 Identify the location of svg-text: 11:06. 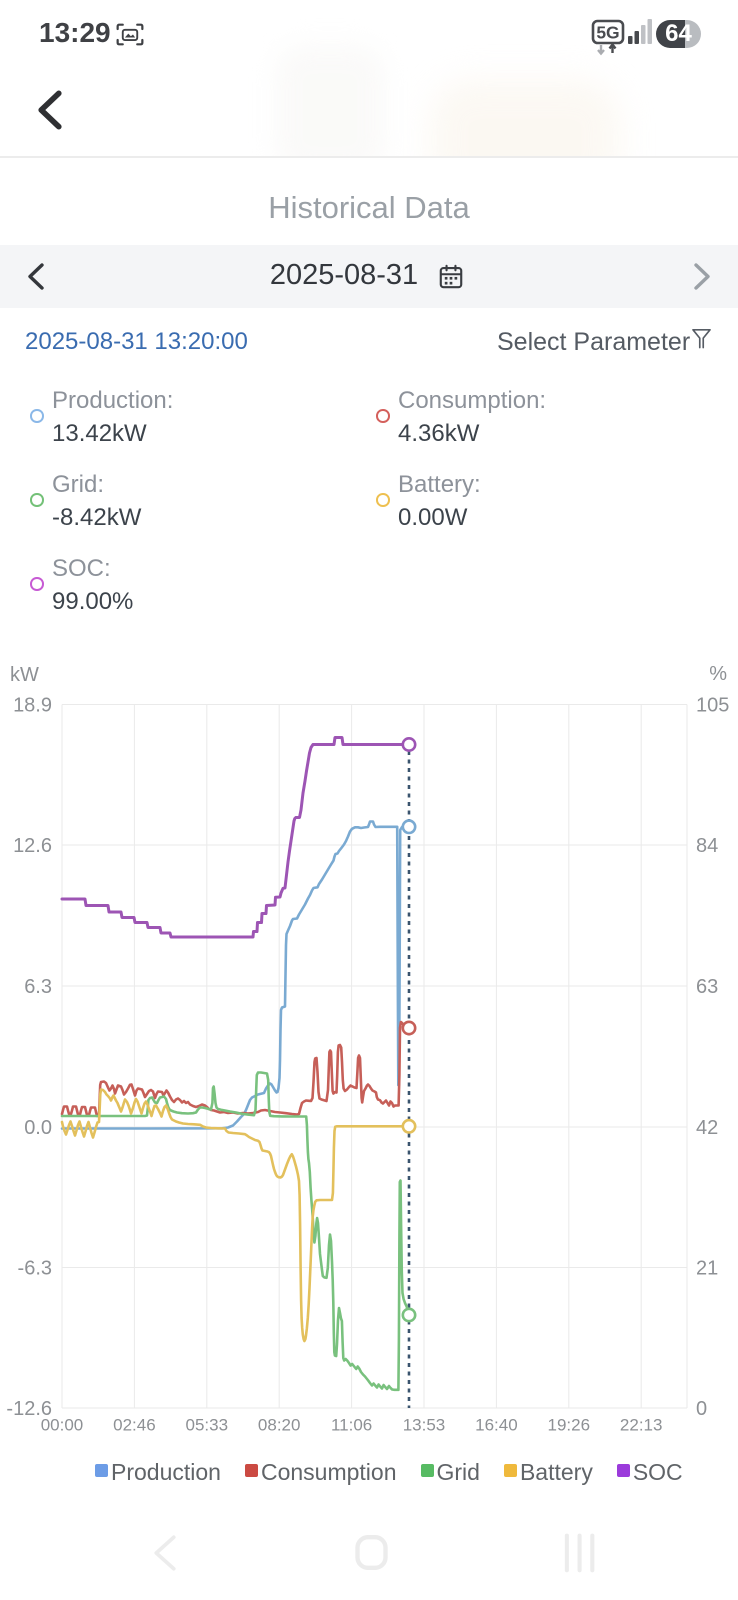
(351, 1425).